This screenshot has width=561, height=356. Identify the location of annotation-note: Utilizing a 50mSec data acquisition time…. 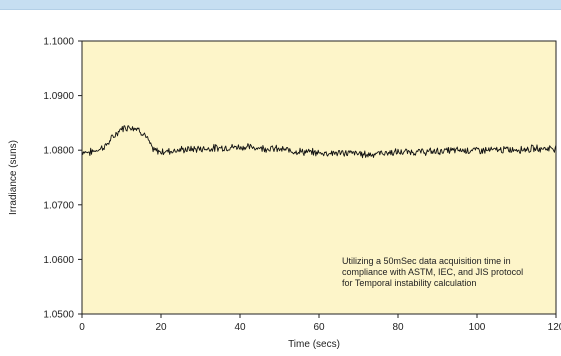
(432, 272).